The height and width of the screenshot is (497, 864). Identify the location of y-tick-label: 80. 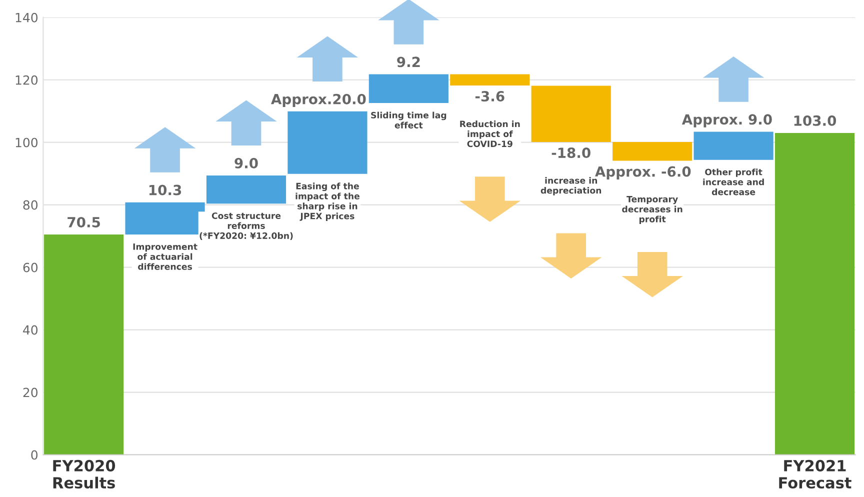
(30, 205).